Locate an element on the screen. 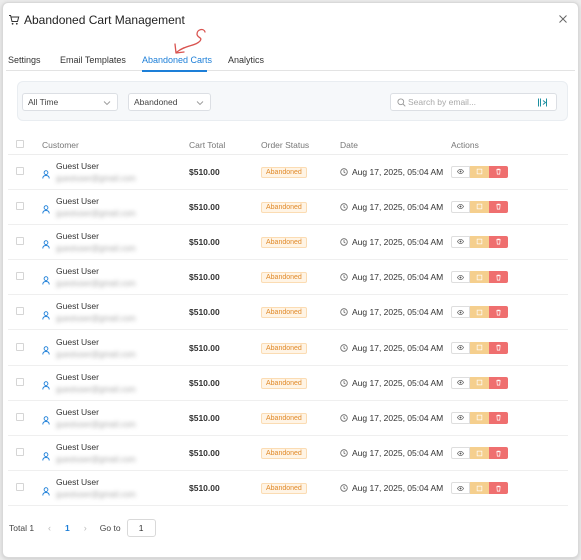  time-range-select: All Time is located at coordinates (70, 102).